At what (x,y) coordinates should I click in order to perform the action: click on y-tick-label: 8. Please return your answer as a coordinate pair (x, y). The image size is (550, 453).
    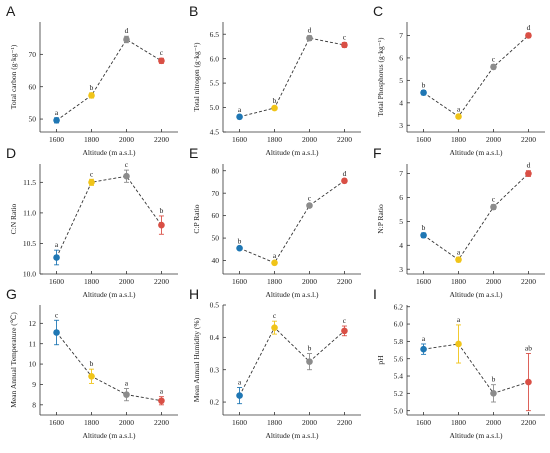
    Looking at the image, I should click on (34, 404).